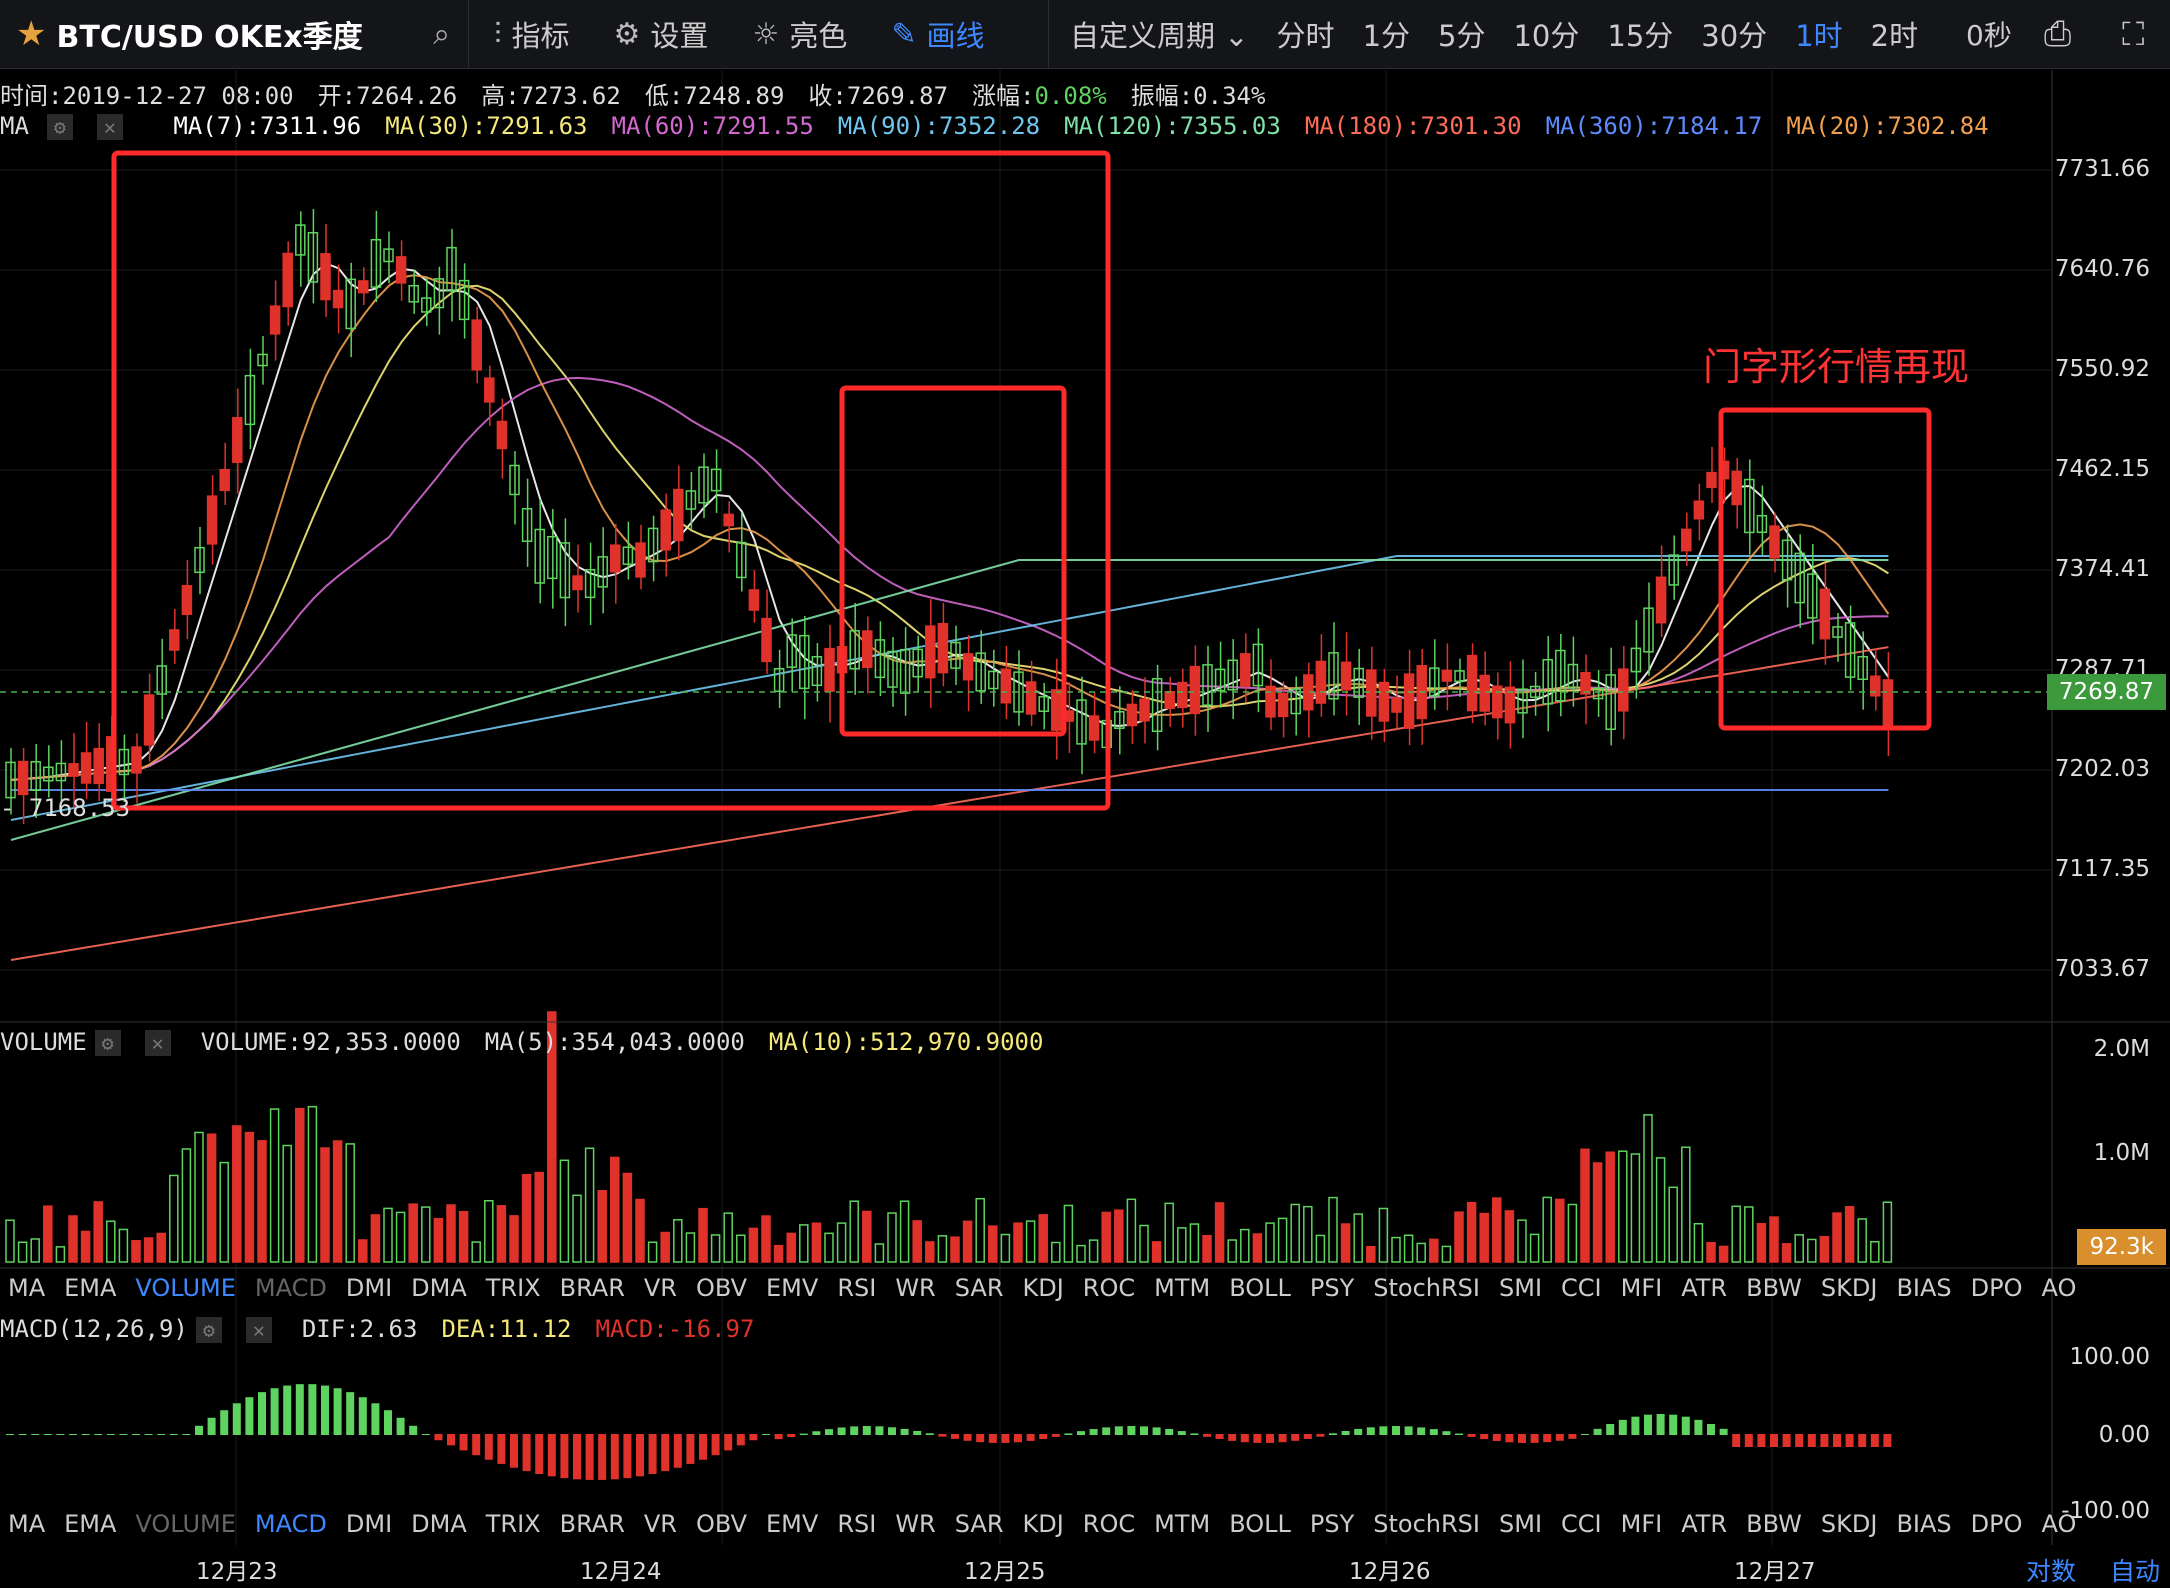 The width and height of the screenshot is (2170, 1588). Describe the element at coordinates (1989, 35) in the screenshot. I see `refresh-counter: 0秒` at that location.